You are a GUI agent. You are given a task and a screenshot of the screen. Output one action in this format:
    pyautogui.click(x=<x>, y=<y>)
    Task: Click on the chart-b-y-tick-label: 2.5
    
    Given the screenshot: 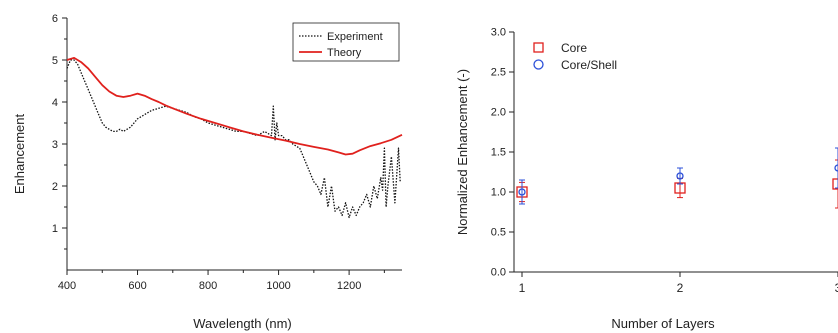 What is the action you would take?
    pyautogui.click(x=498, y=73)
    